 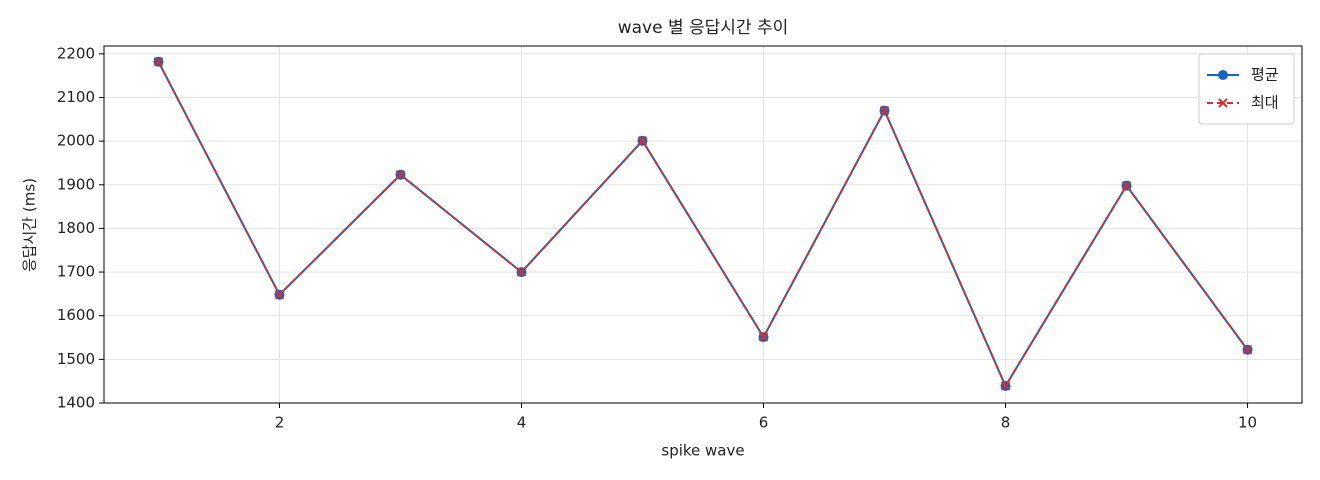 I want to click on y-tick-label: 1600, so click(x=76, y=315).